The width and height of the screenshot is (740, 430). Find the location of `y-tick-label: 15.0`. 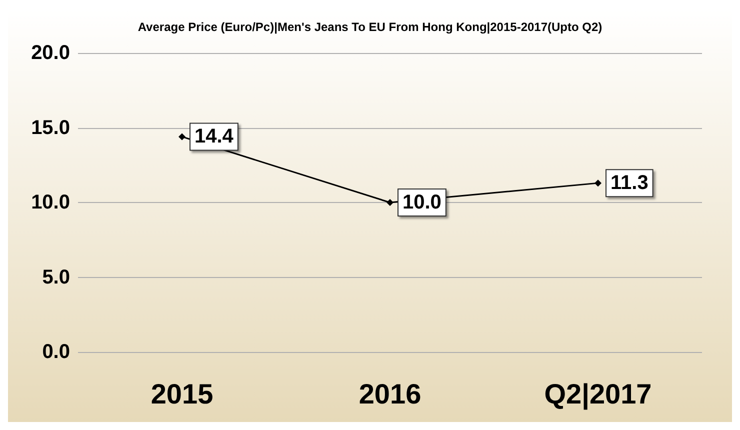

y-tick-label: 15.0 is located at coordinates (50, 127).